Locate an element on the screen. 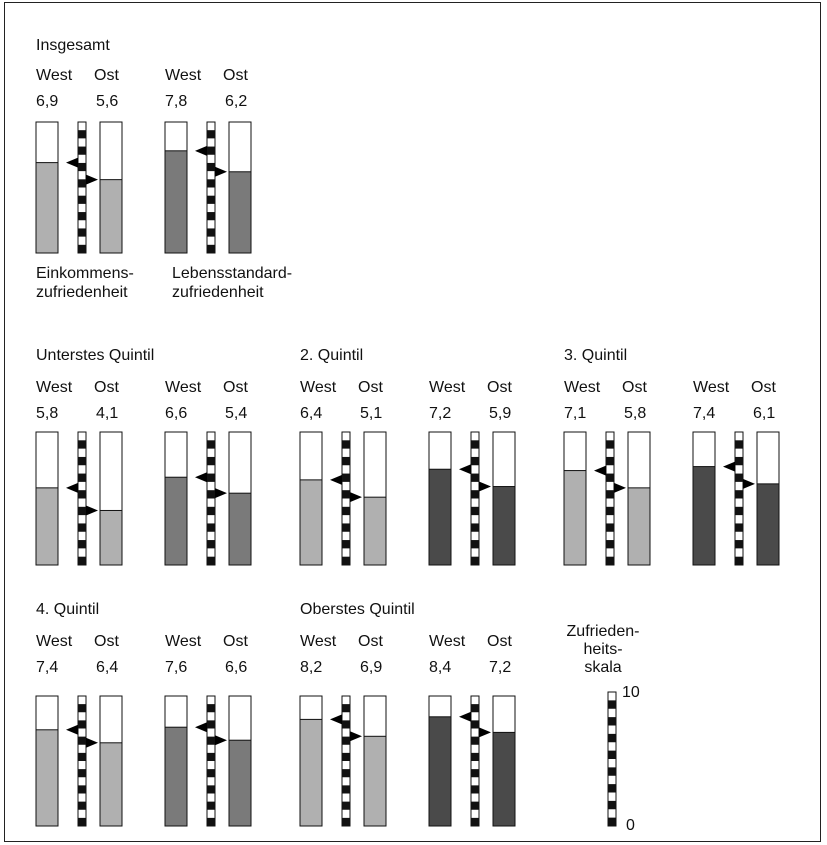 The width and height of the screenshot is (827, 845). group-1-living-ost-marker is located at coordinates (221, 493).